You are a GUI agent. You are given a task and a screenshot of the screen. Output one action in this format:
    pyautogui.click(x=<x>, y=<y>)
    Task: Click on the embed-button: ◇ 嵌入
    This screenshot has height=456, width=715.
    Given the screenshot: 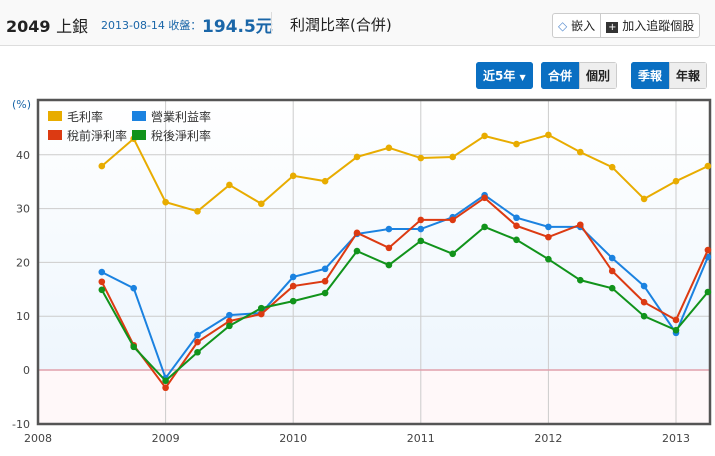 What is the action you would take?
    pyautogui.click(x=576, y=25)
    